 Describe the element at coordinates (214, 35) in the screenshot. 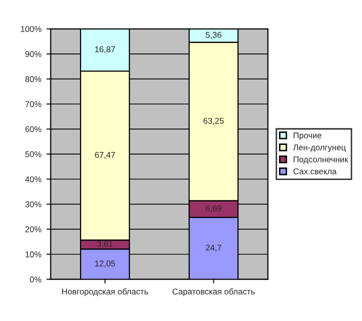

I see `data-label: 5,36` at that location.